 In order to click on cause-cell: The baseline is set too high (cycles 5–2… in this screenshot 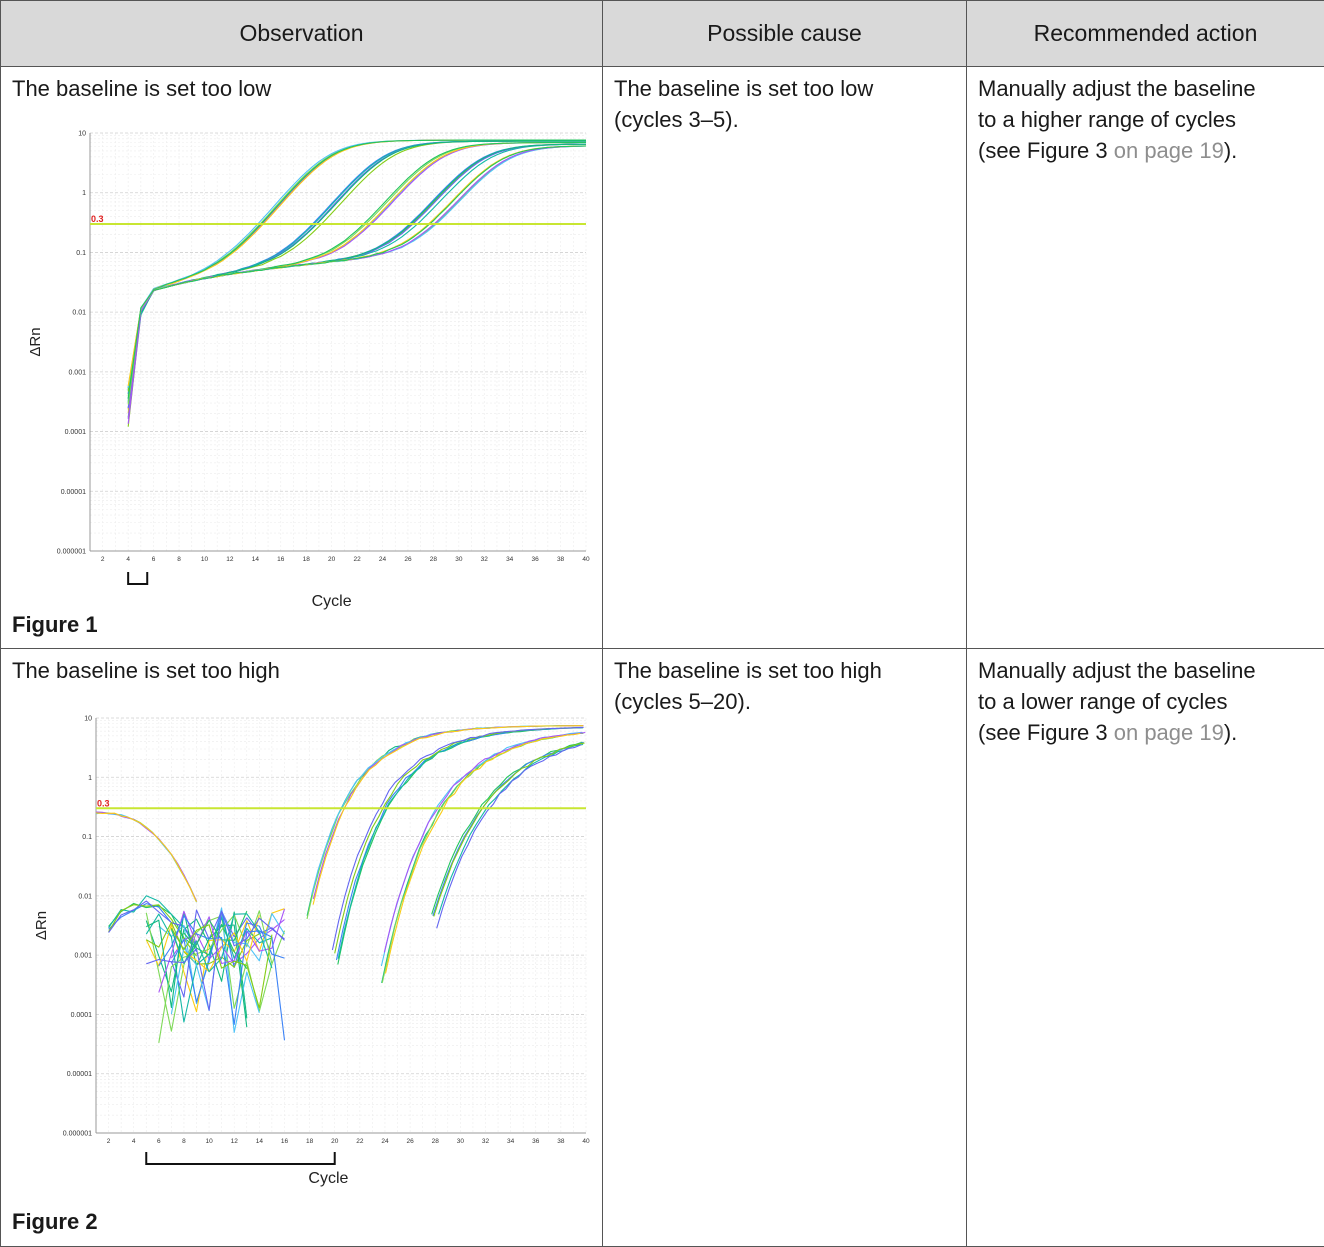, I will do `click(784, 947)`.